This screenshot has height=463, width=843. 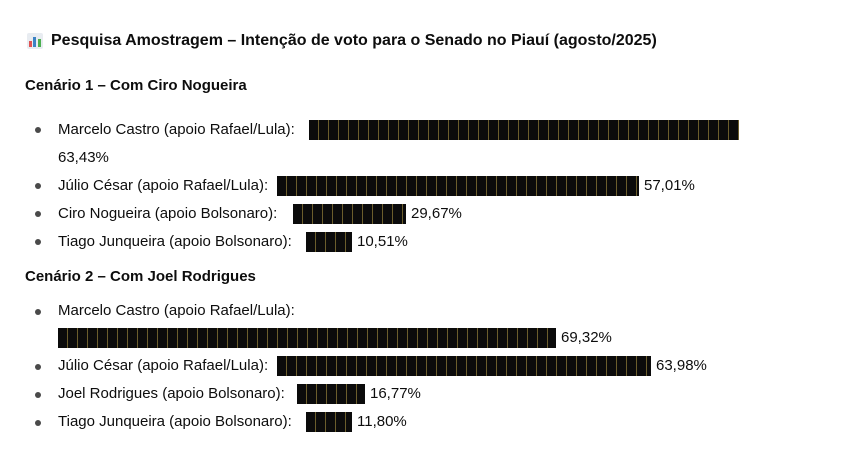 I want to click on scenario-2-heading: Cenário 2 – Com Joel Rodrigues, so click(x=140, y=276).